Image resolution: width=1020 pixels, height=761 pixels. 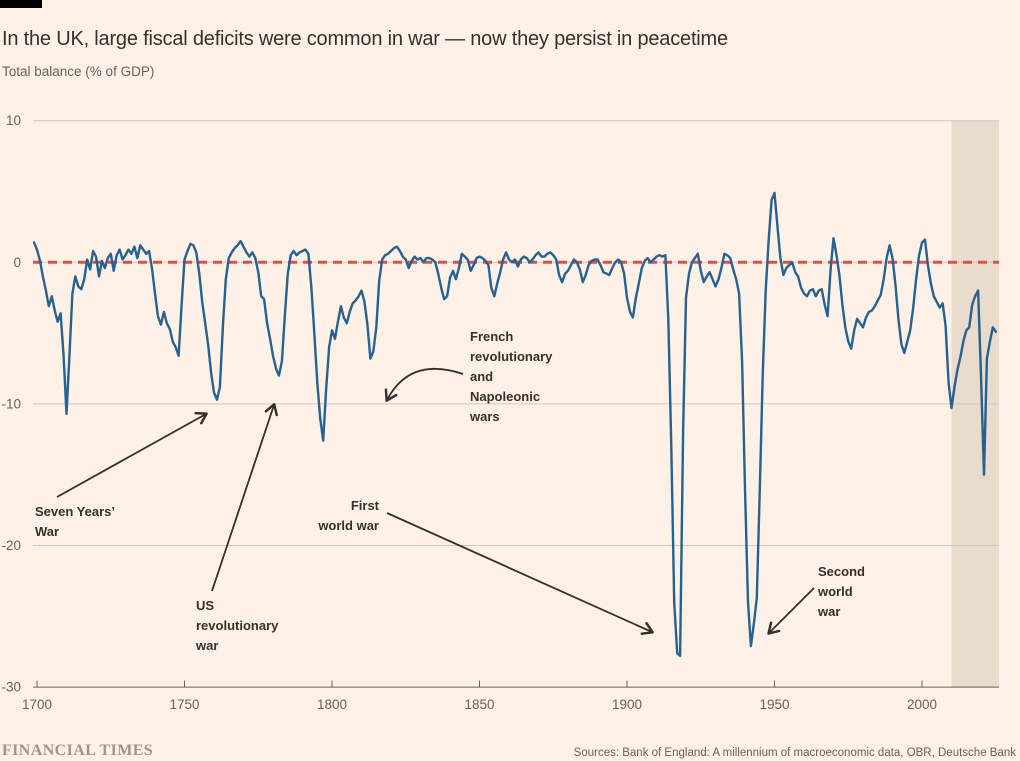 What do you see at coordinates (627, 704) in the screenshot?
I see `x-tick-label: 1900` at bounding box center [627, 704].